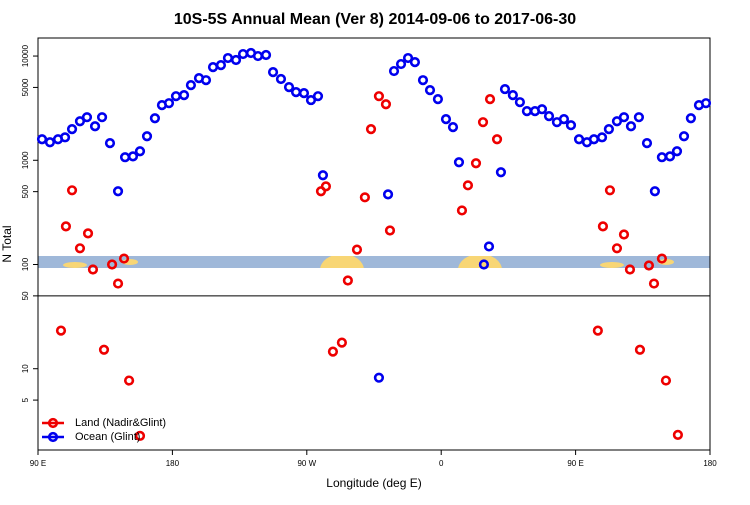  What do you see at coordinates (25, 399) in the screenshot?
I see `y-tick-label: 5` at bounding box center [25, 399].